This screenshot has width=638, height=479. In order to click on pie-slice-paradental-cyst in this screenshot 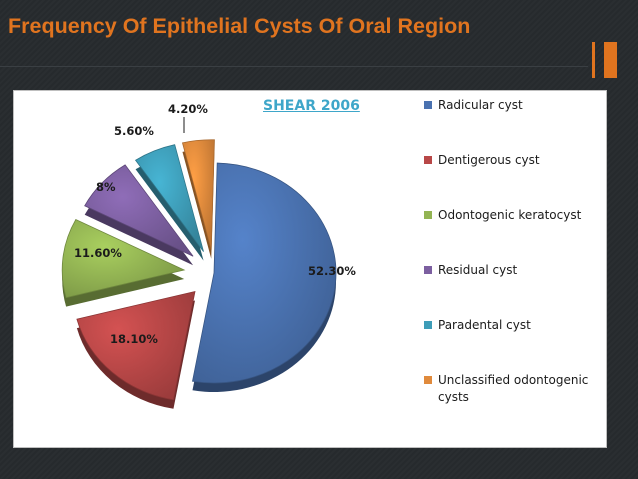, I will do `click(169, 198)`.